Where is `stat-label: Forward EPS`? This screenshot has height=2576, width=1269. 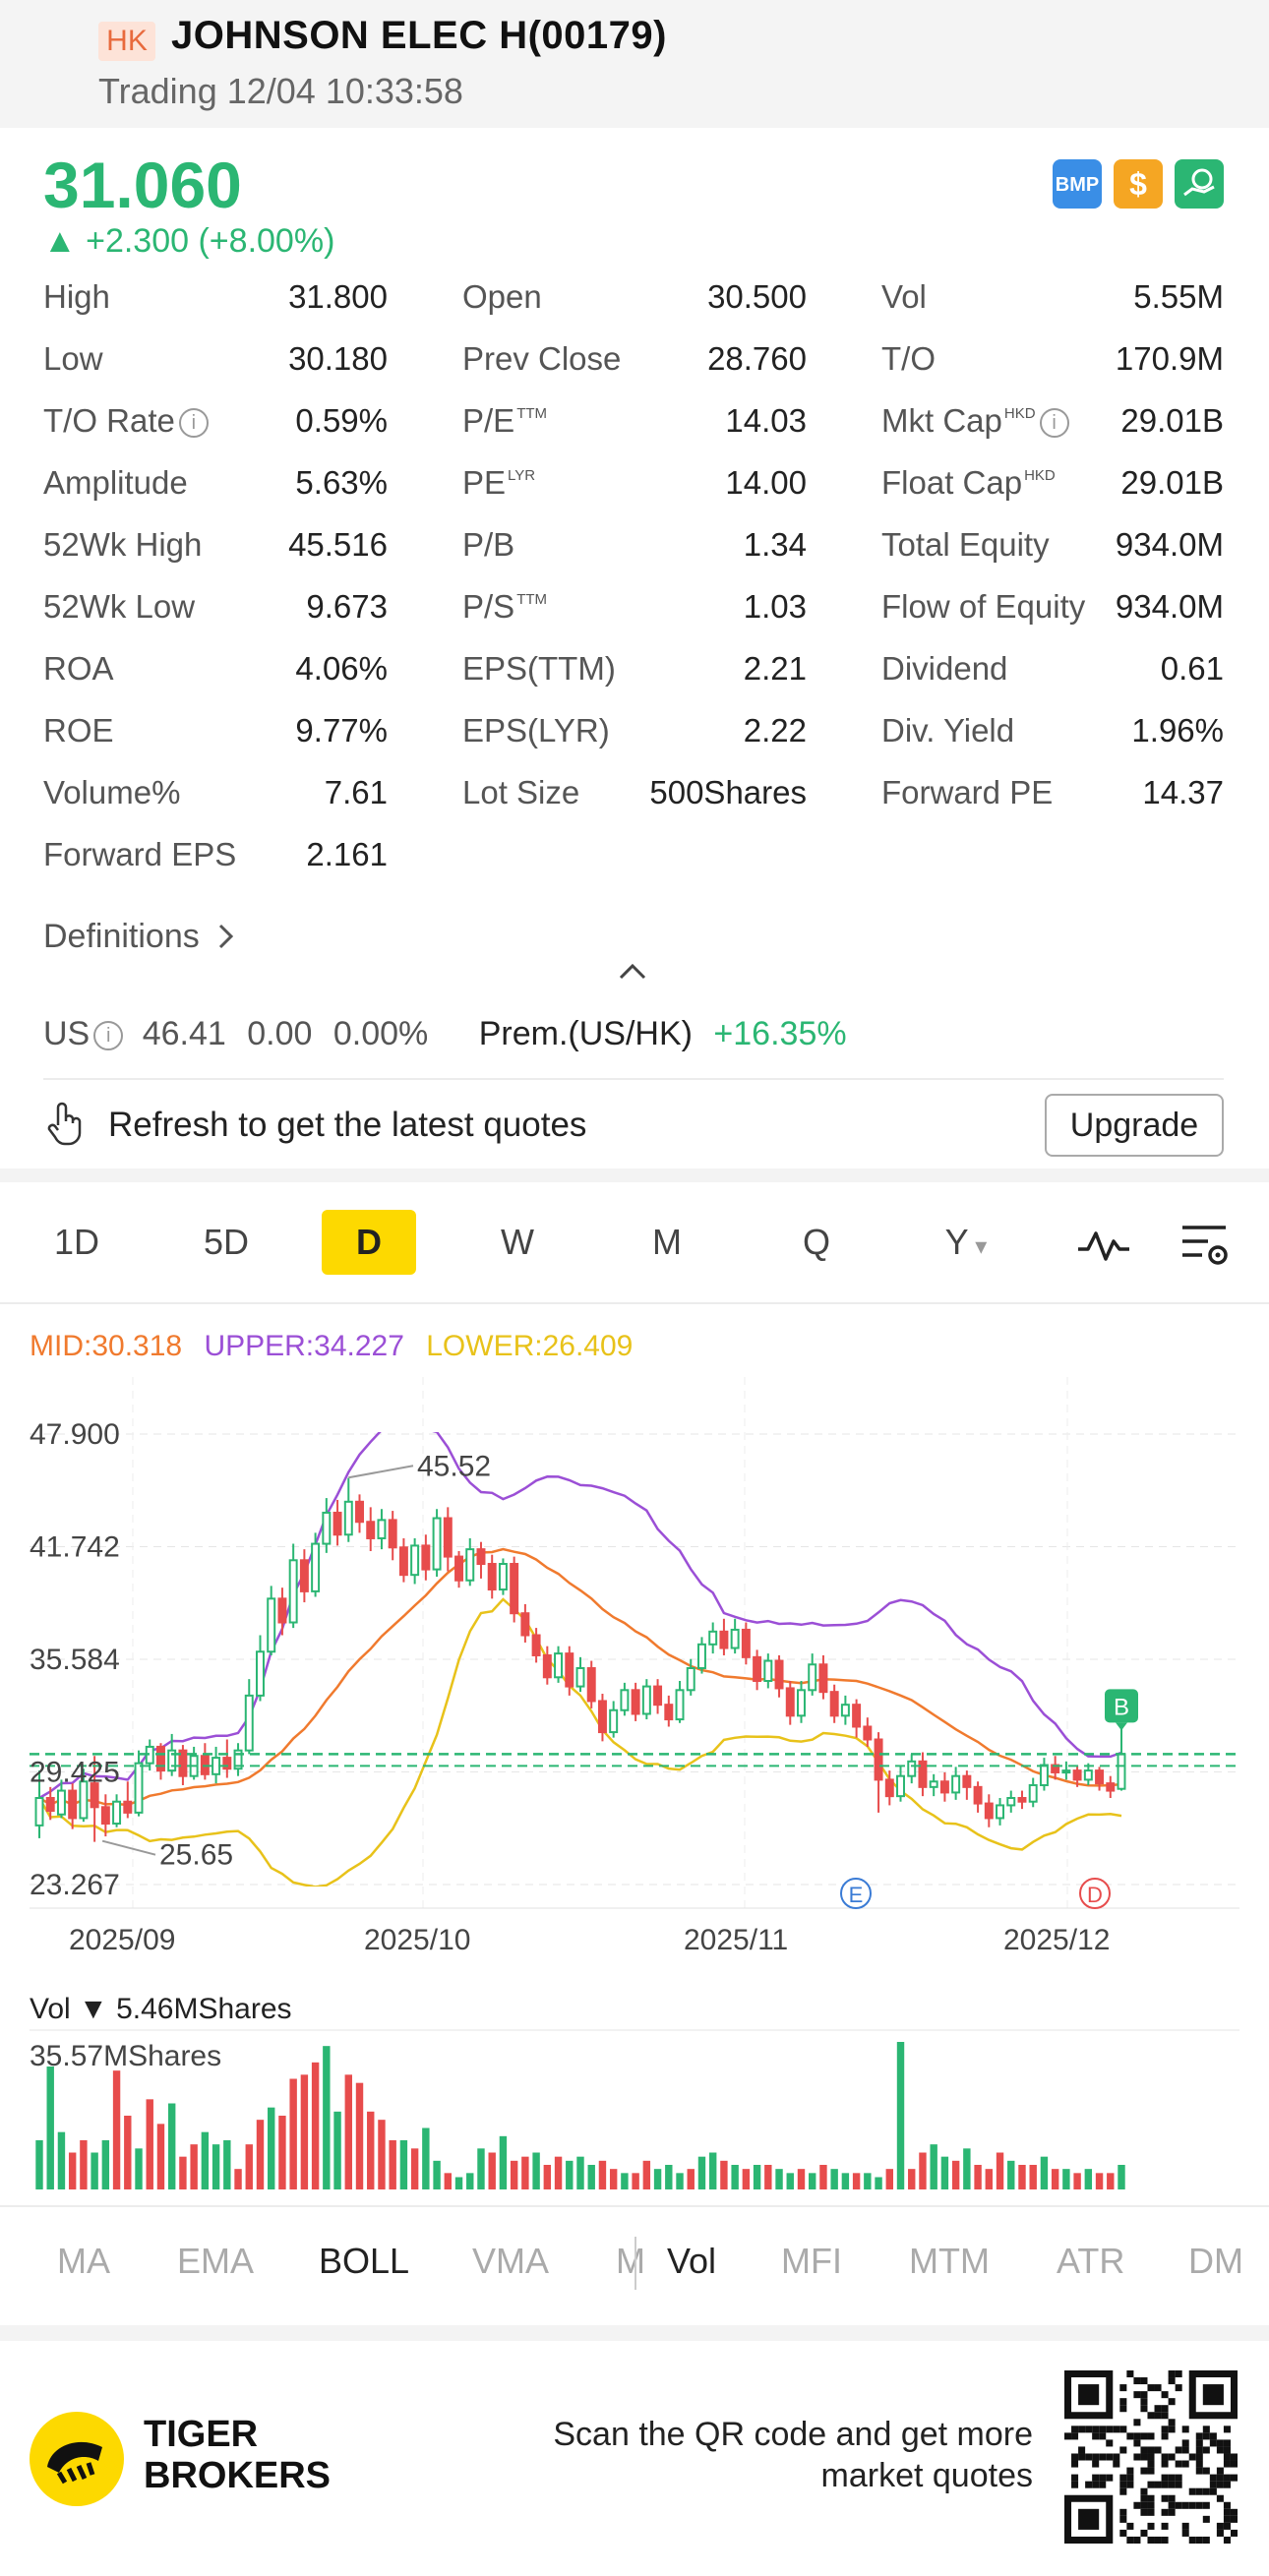
stat-label: Forward EPS is located at coordinates (139, 855).